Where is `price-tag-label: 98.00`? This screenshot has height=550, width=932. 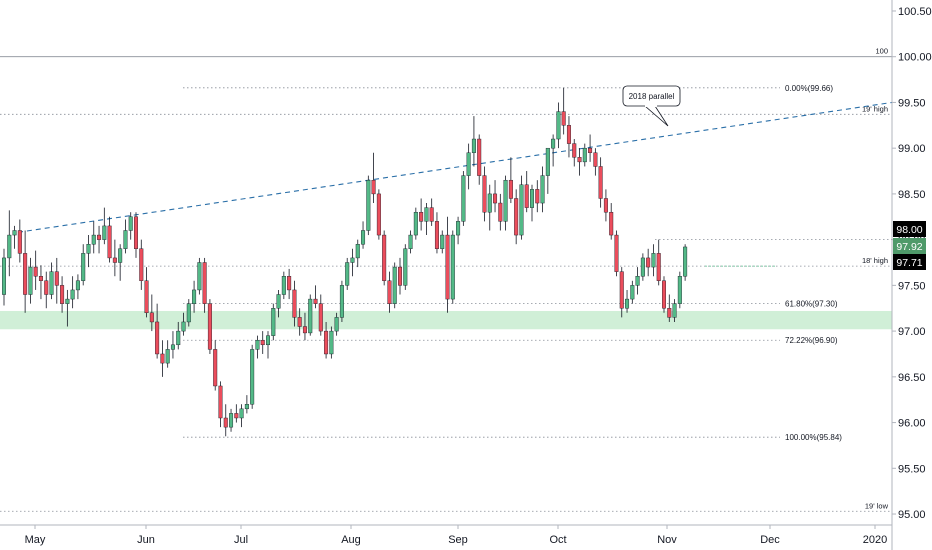
price-tag-label: 98.00 is located at coordinates (909, 230).